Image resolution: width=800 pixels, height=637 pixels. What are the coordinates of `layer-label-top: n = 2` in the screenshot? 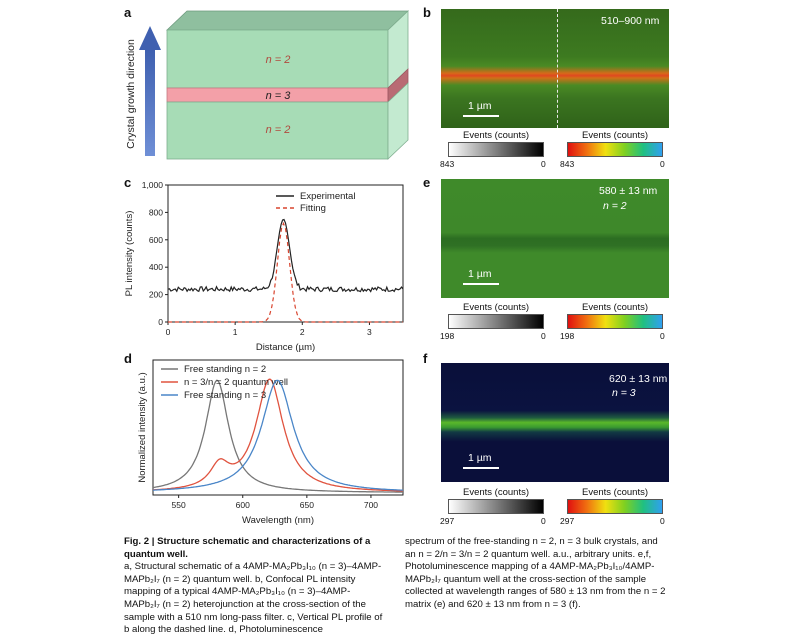 It's located at (278, 60).